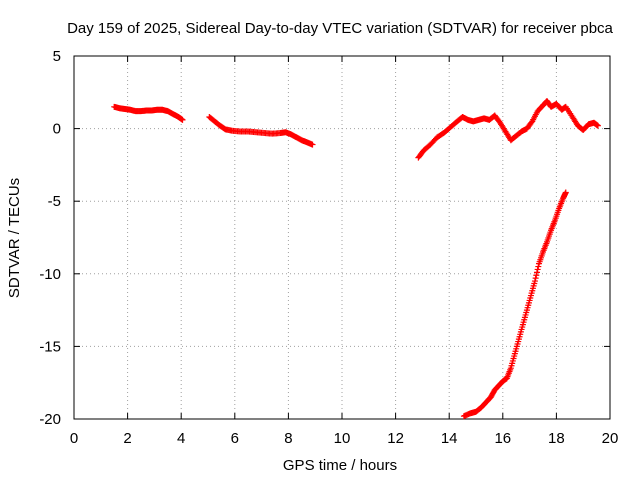 Image resolution: width=640 pixels, height=480 pixels. What do you see at coordinates (57, 129) in the screenshot?
I see `y-tick-label: 0` at bounding box center [57, 129].